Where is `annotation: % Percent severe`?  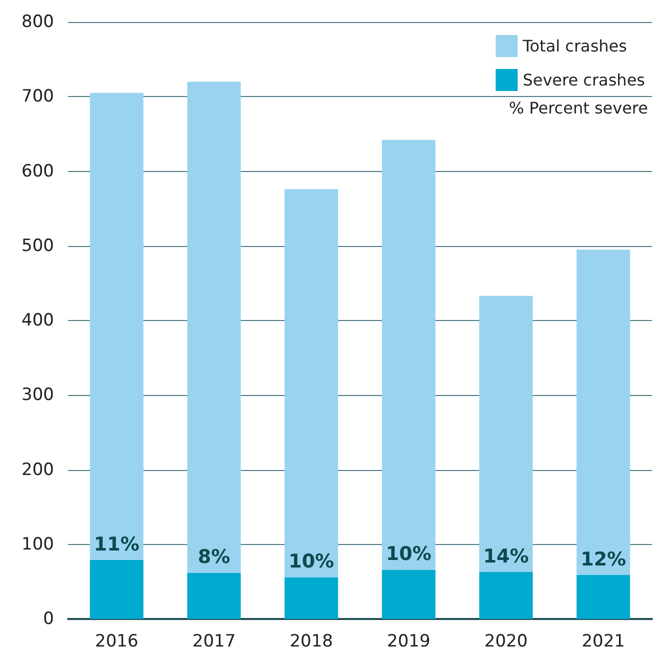 annotation: % Percent severe is located at coordinates (578, 108).